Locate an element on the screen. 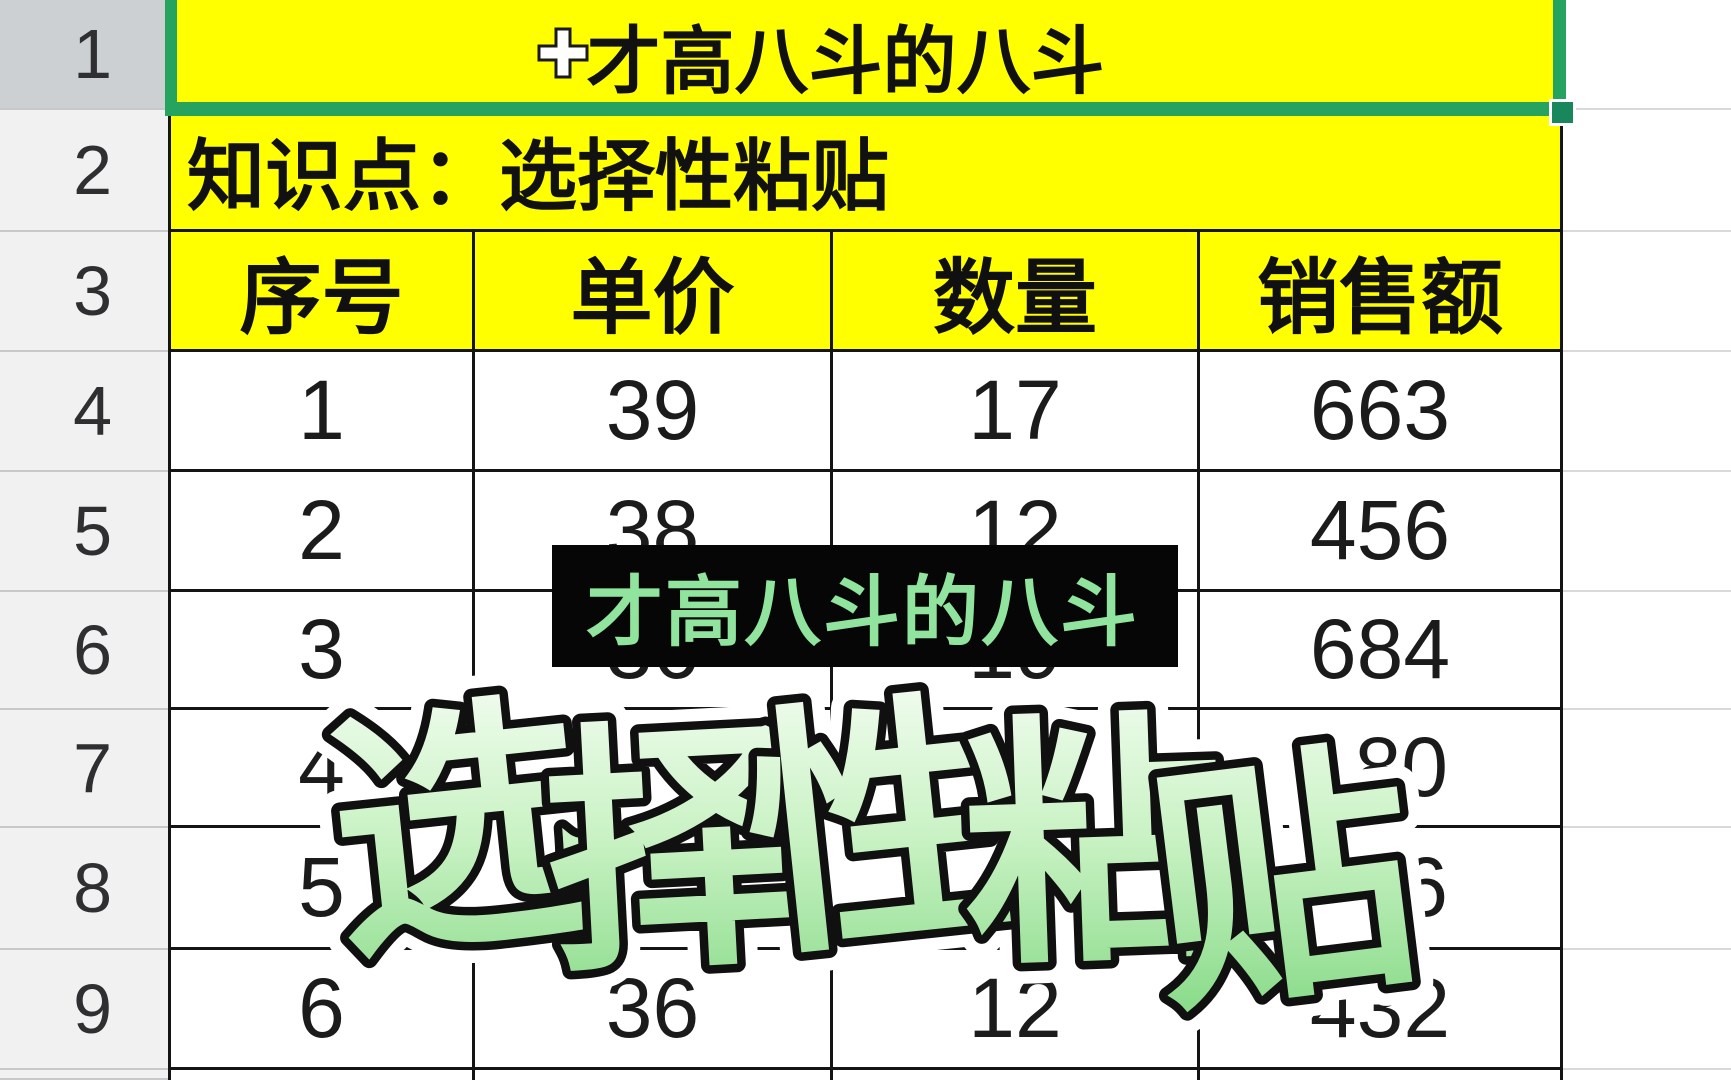  data-row-9: 6 36 12 432 is located at coordinates (865, 1010).